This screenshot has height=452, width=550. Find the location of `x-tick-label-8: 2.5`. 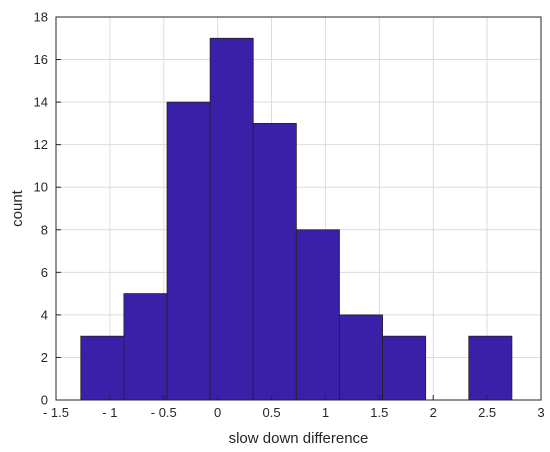

x-tick-label-8: 2.5 is located at coordinates (487, 412).